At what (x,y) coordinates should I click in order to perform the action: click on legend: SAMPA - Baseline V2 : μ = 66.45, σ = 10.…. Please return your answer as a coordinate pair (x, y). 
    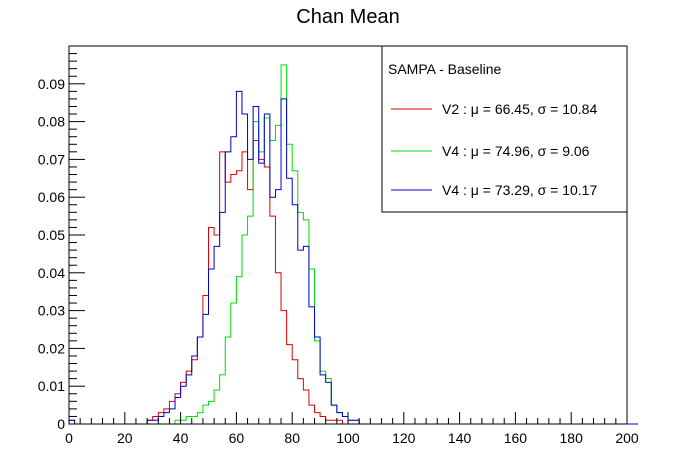
    Looking at the image, I should click on (504, 129).